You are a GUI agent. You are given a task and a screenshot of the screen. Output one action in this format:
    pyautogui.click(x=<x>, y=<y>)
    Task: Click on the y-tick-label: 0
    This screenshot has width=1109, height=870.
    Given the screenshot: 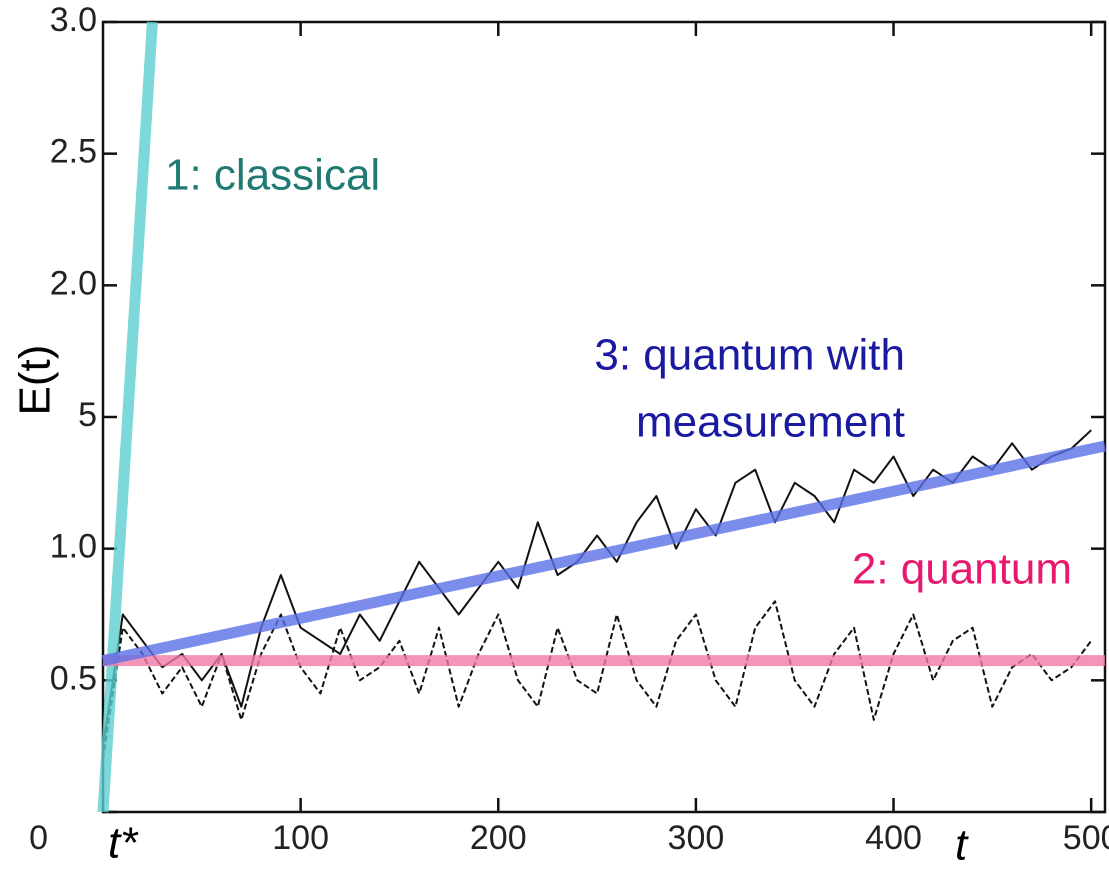 What is the action you would take?
    pyautogui.click(x=38, y=838)
    